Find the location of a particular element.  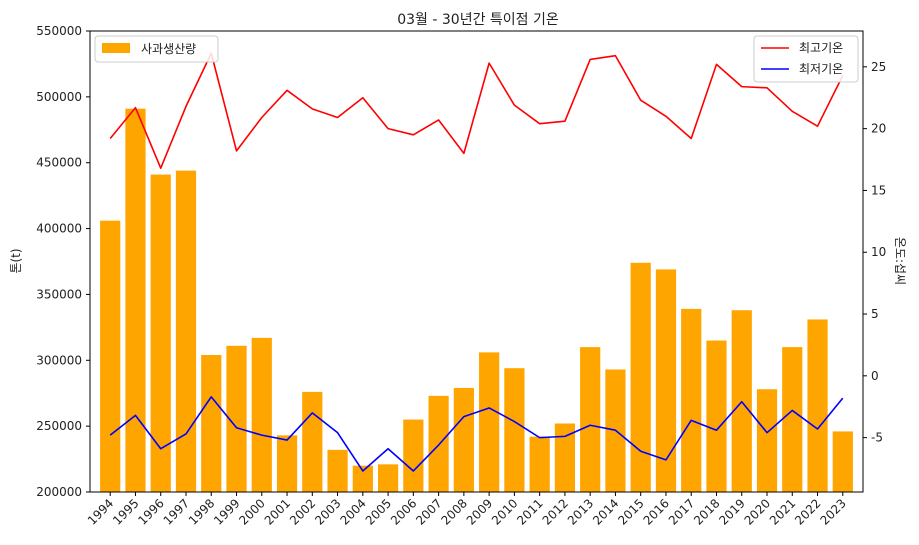

legend-bar-frame is located at coordinates (156, 49).